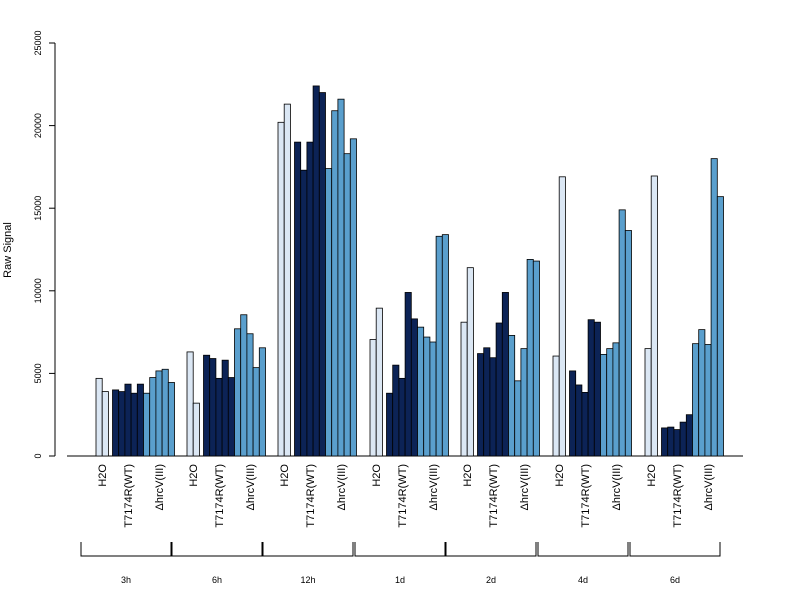 Image resolution: width=800 pixels, height=600 pixels. I want to click on y-tick-label: 0, so click(38, 455).